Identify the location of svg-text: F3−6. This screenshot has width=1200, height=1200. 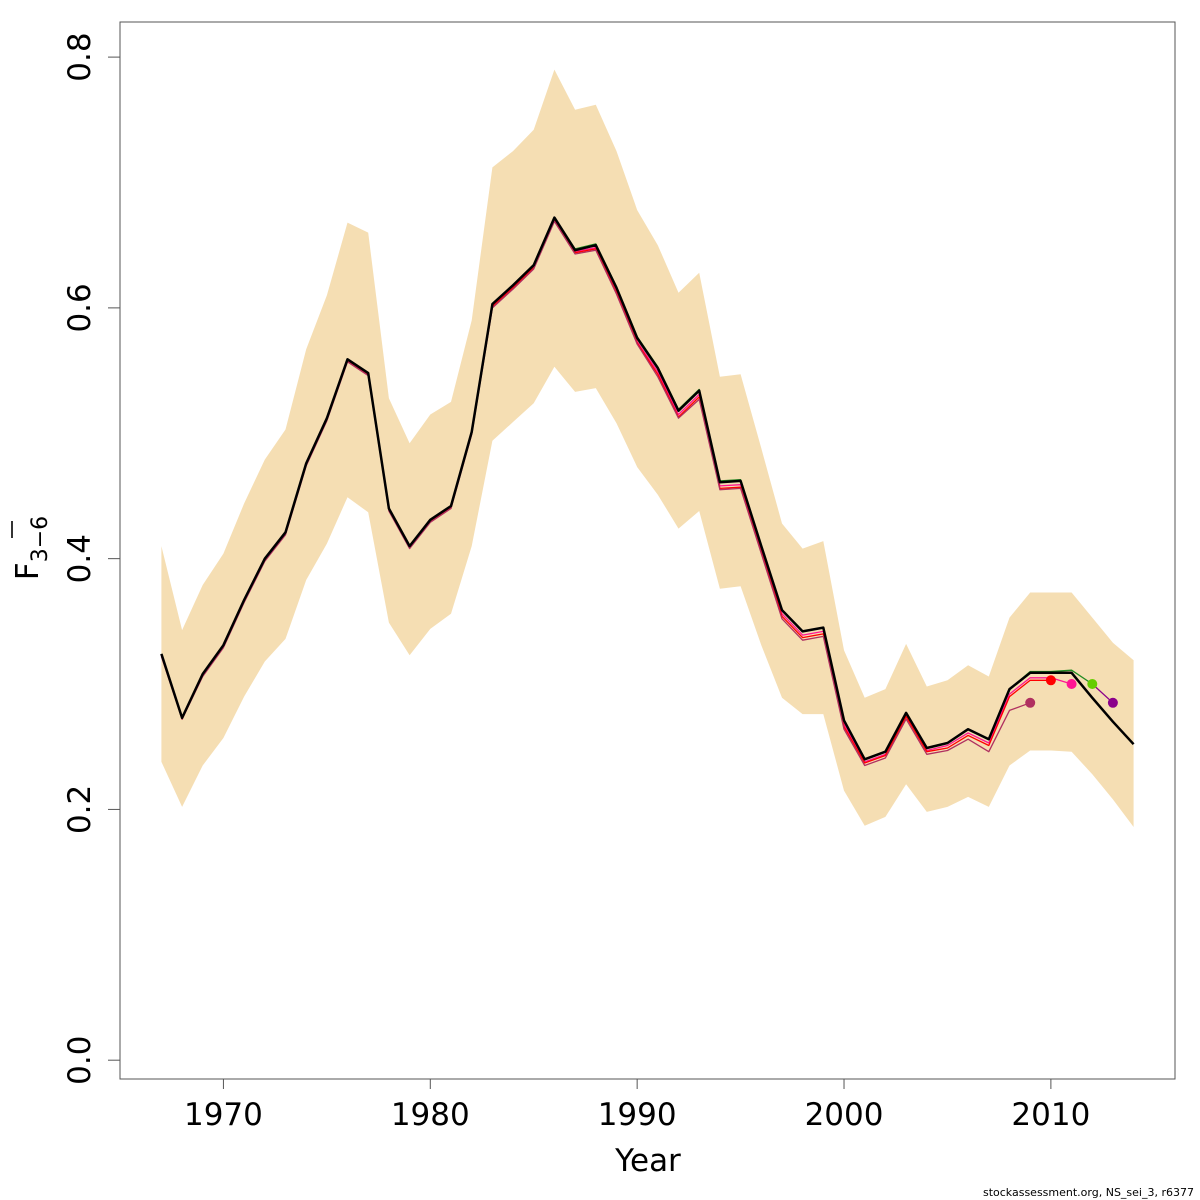
(31, 548).